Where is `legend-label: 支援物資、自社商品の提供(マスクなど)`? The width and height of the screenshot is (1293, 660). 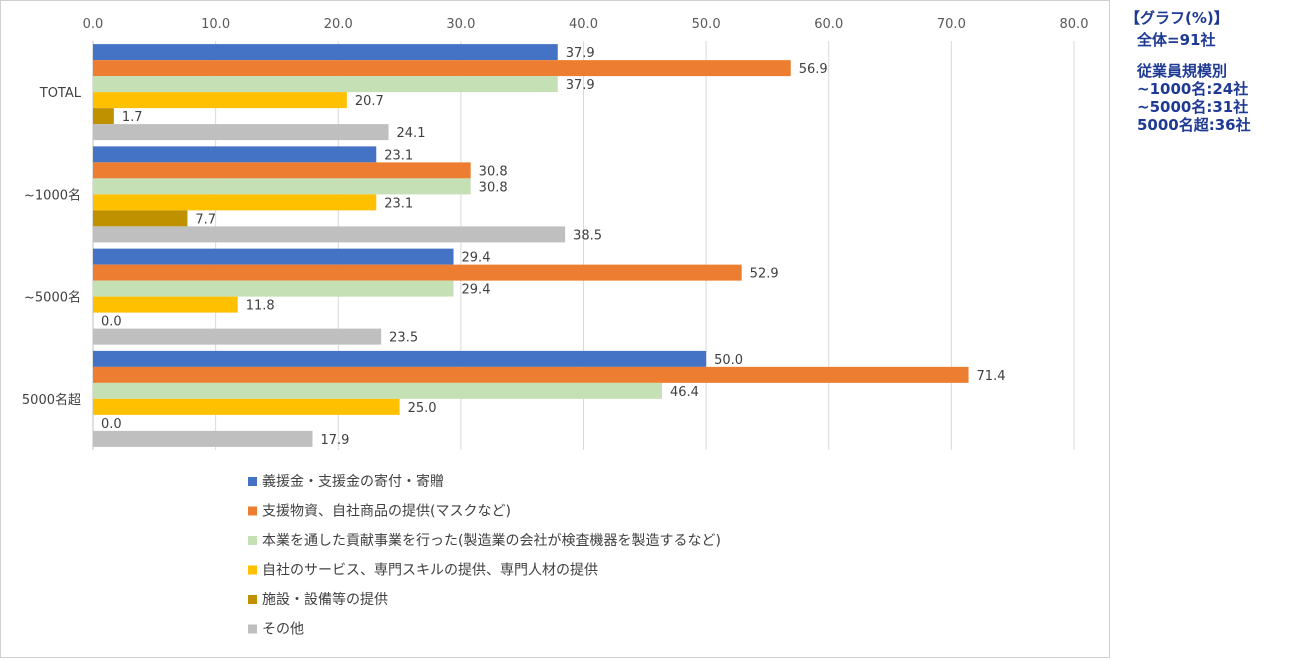 legend-label: 支援物資、自社商品の提供(マスクなど) is located at coordinates (386, 512).